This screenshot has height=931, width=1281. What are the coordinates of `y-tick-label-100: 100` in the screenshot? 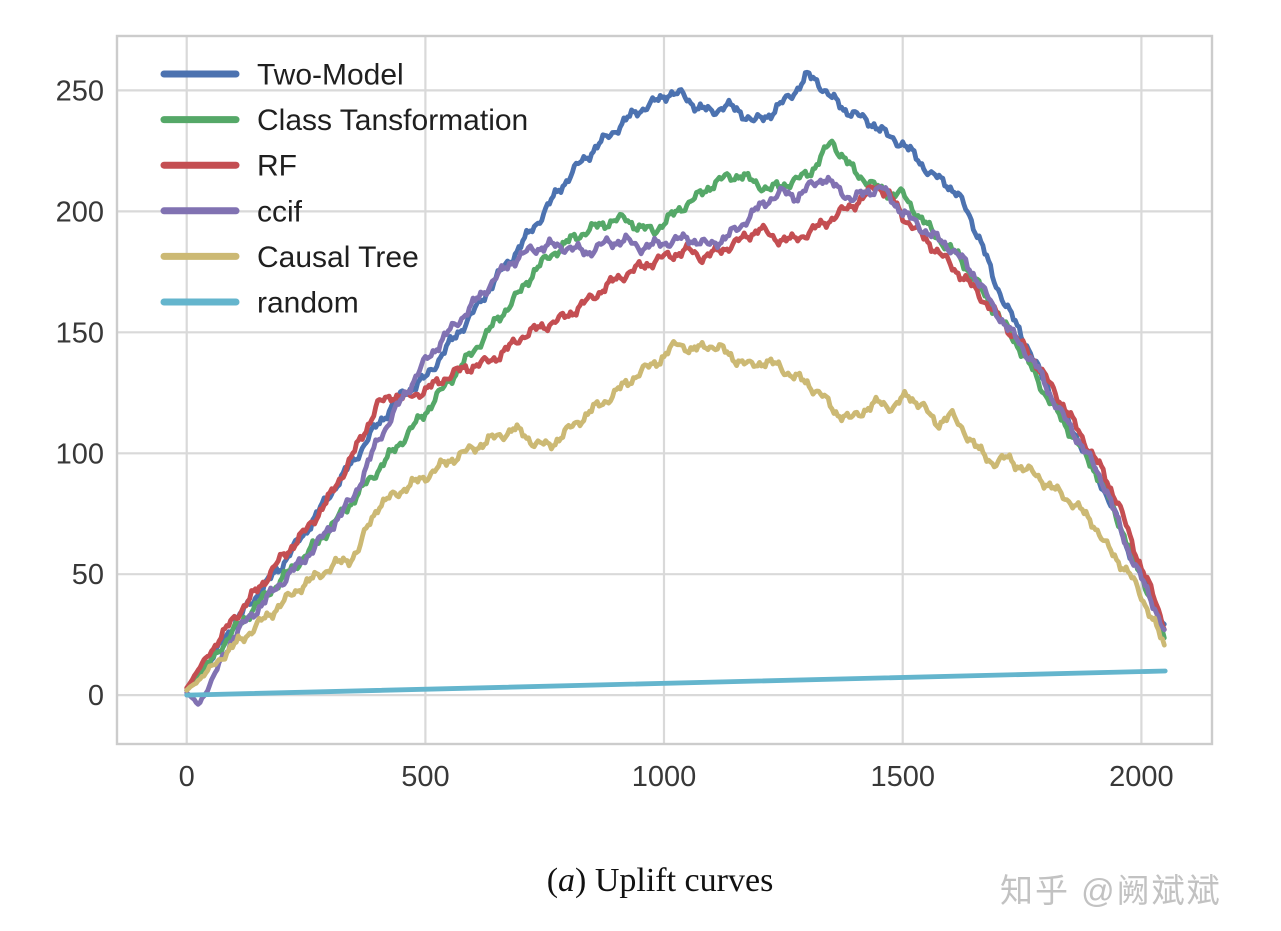 It's located at (80, 454).